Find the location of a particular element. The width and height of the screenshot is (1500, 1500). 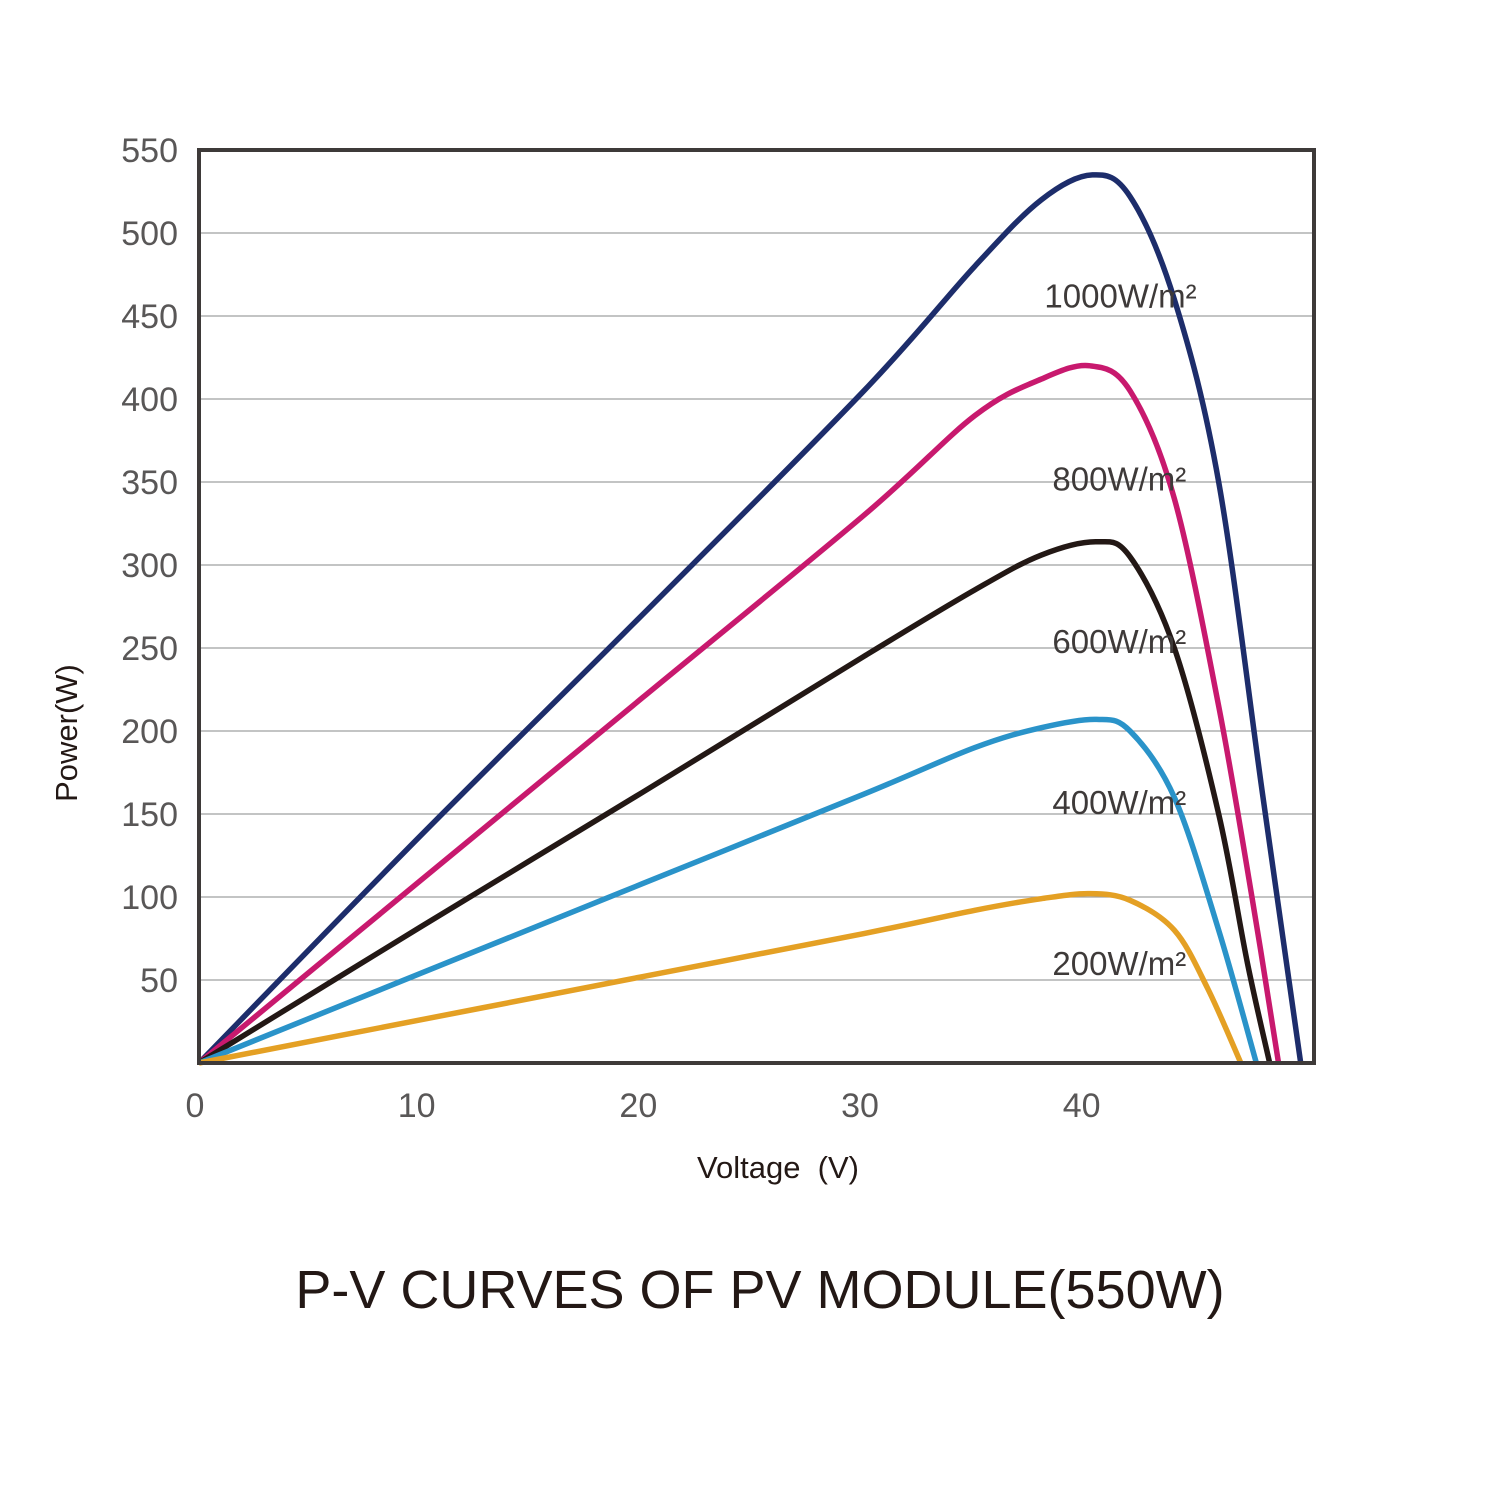

chart-title: P-V CURVES OF PV MODULE(550W) is located at coordinates (759, 1290).